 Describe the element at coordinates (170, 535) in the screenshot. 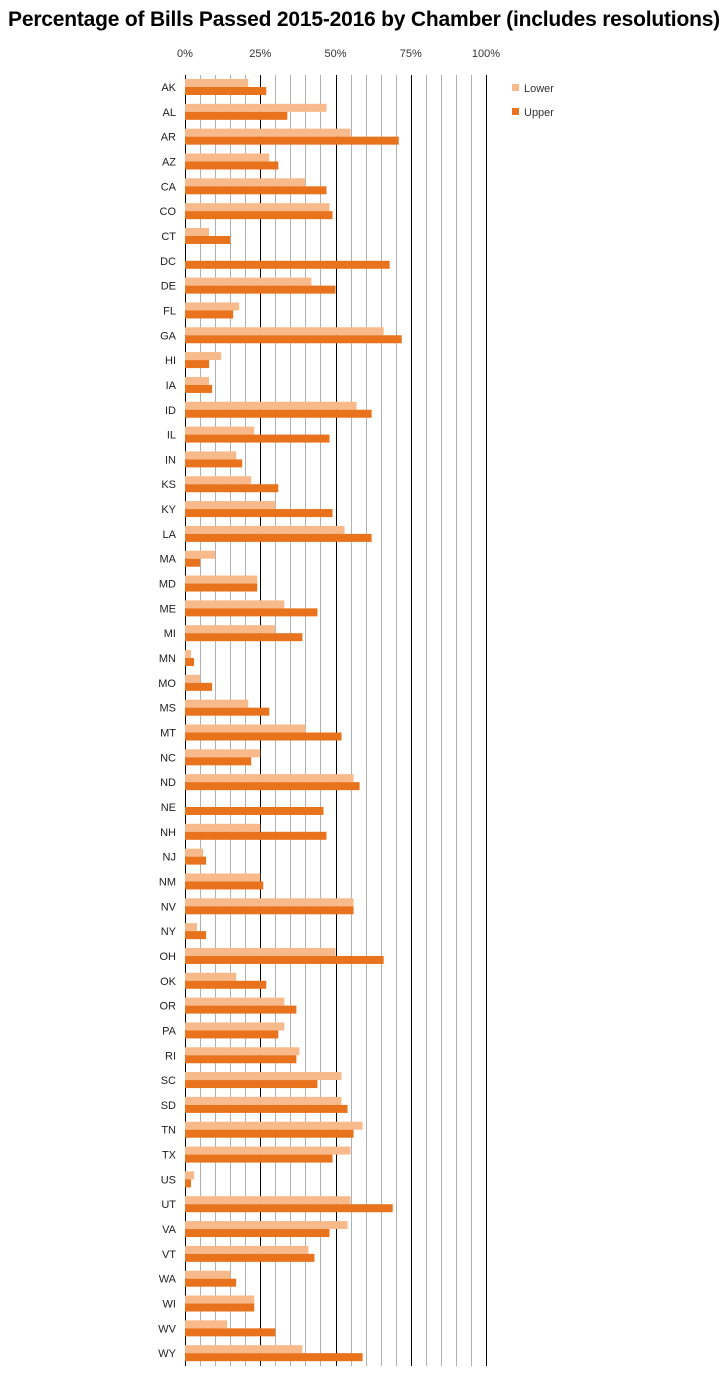

I see `category-label: LA` at that location.